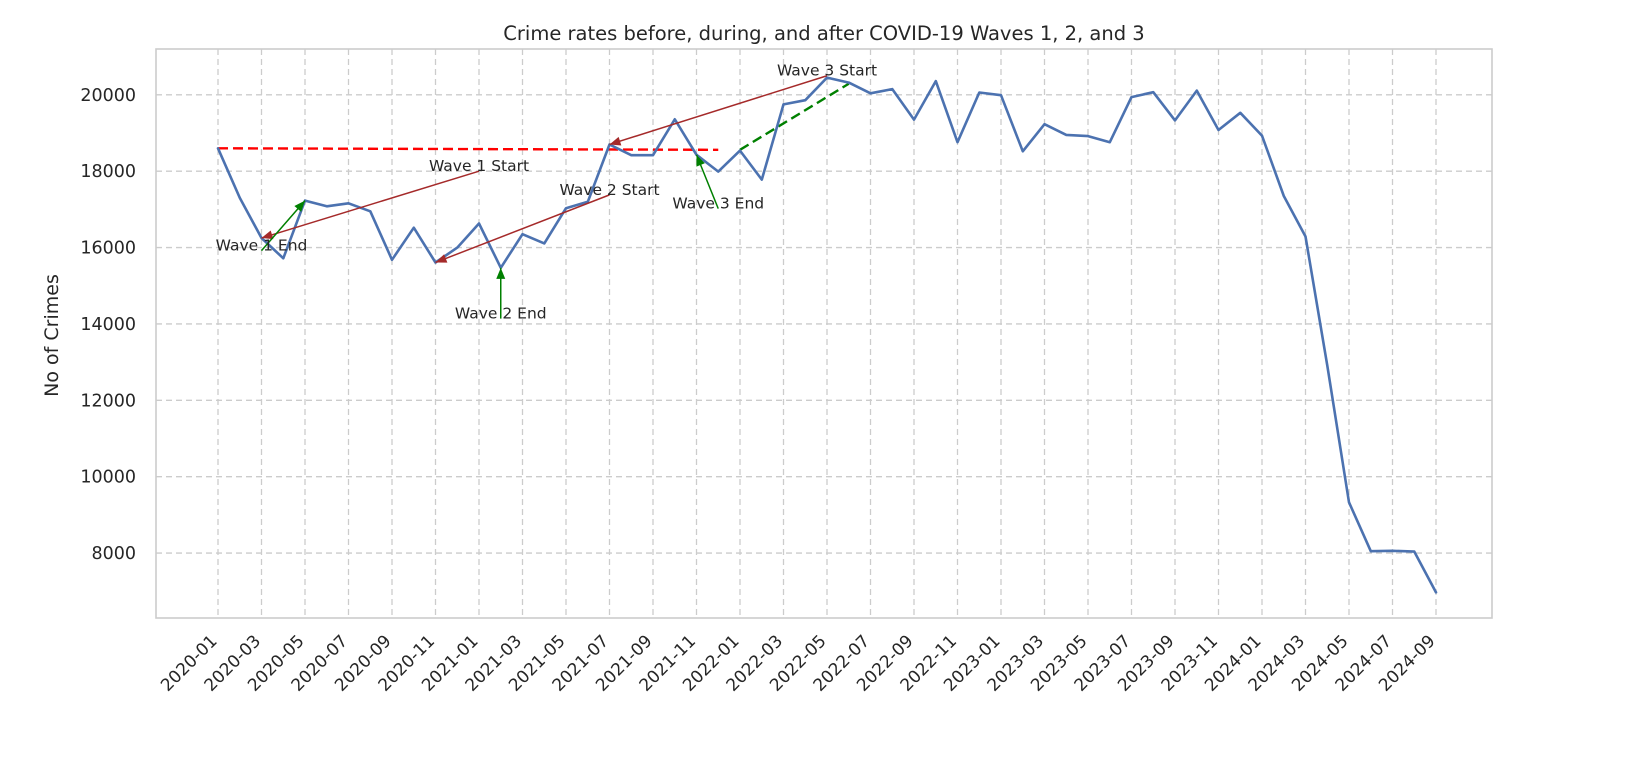 This screenshot has height=762, width=1648. I want to click on y-tick-label: 12000, so click(108, 401).